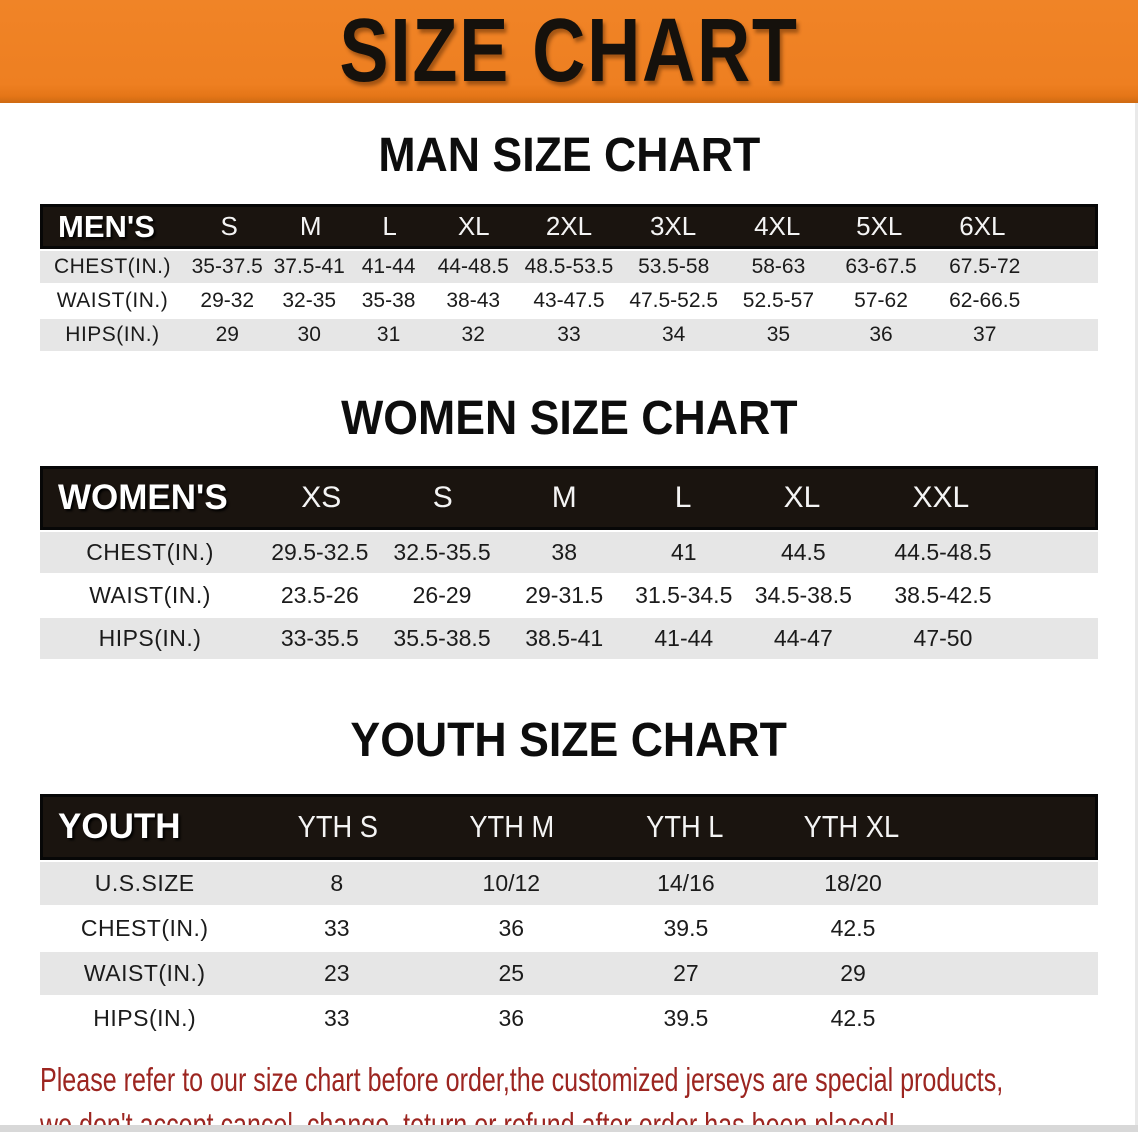 The width and height of the screenshot is (1138, 1132). Describe the element at coordinates (985, 266) in the screenshot. I see `size-value: 67.5-72` at that location.